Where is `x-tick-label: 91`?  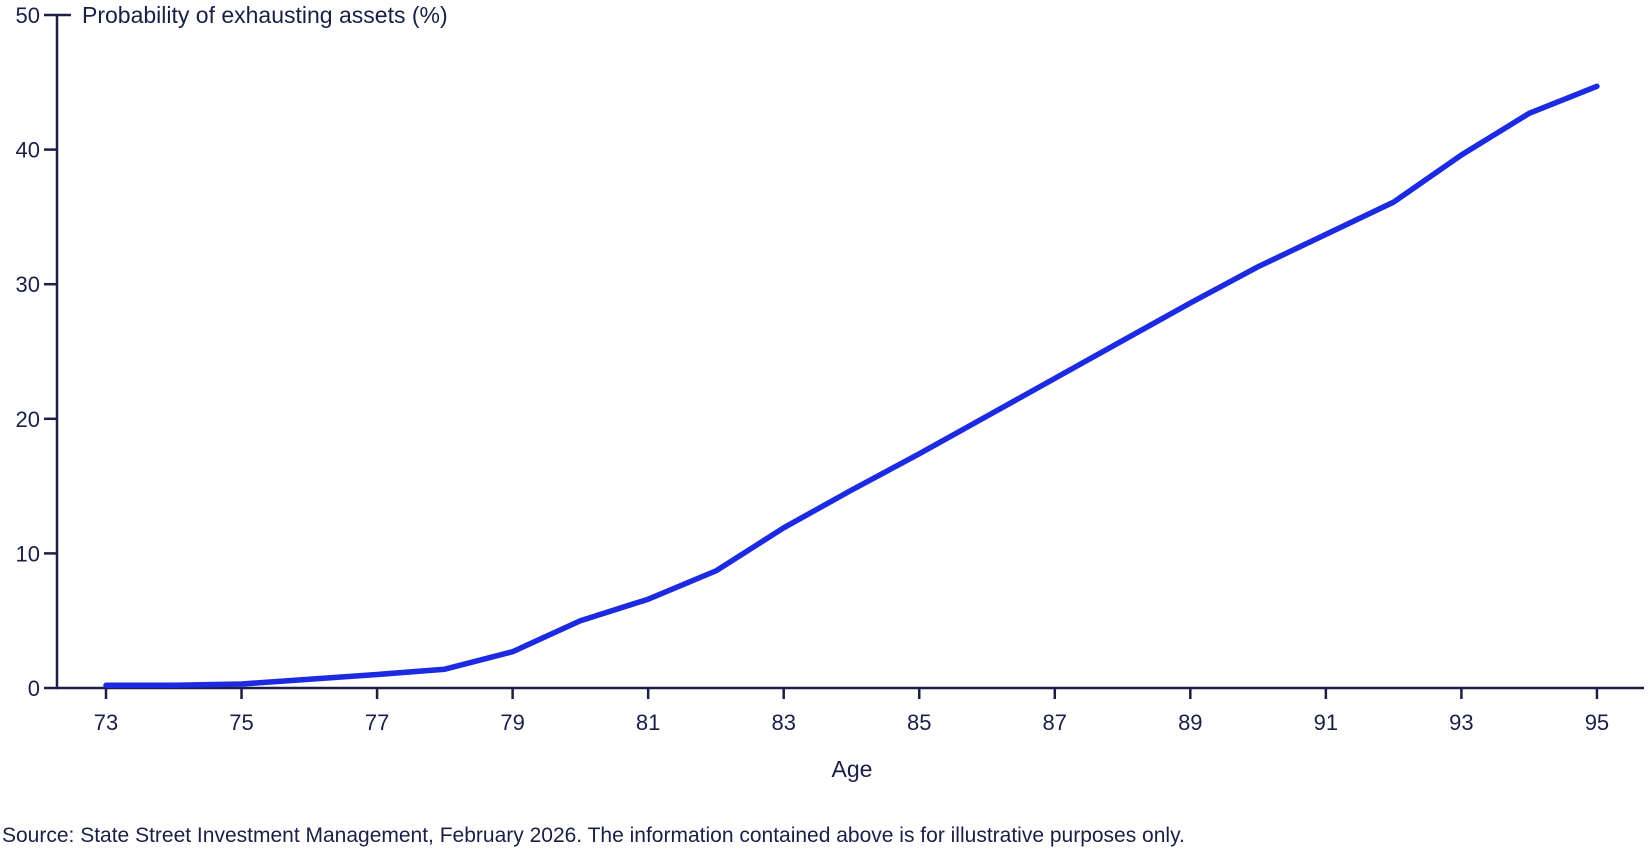 x-tick-label: 91 is located at coordinates (1326, 722).